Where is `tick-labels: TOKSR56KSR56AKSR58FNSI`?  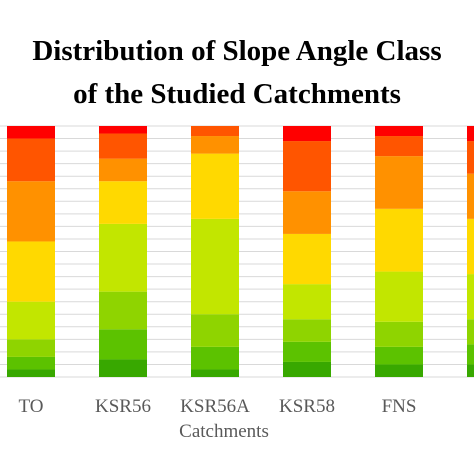
tick-labels: TOKSR56KSR56AKSR58FNSI is located at coordinates (218, 406).